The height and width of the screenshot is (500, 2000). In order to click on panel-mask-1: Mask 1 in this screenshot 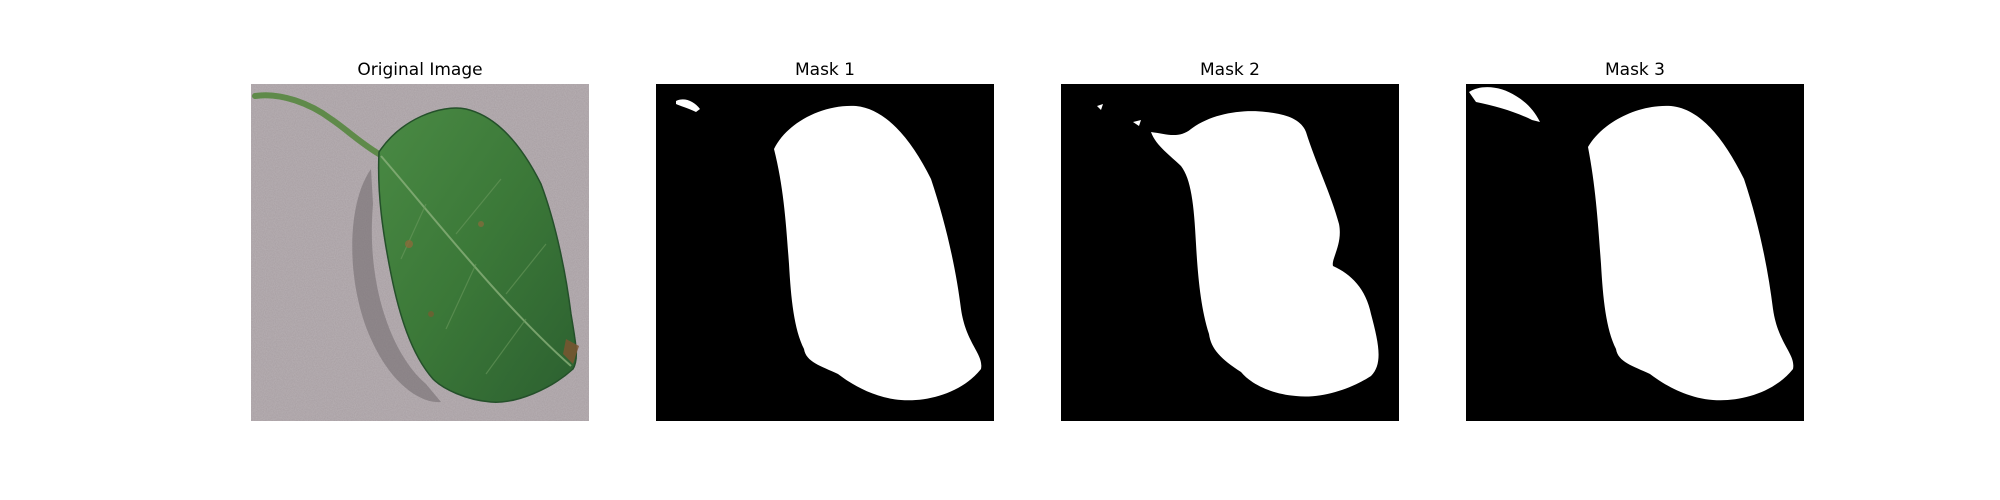, I will do `click(825, 239)`.